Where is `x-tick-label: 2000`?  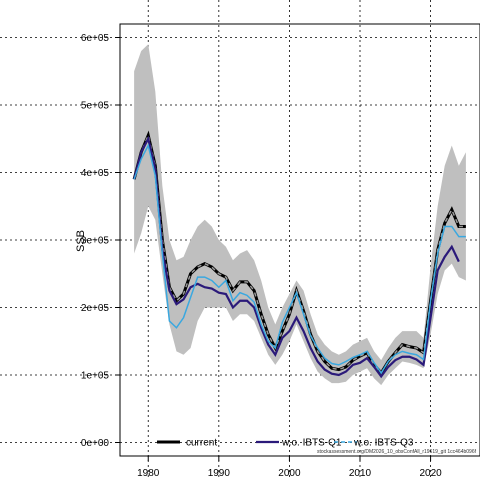 x-tick-label: 2000 is located at coordinates (289, 473).